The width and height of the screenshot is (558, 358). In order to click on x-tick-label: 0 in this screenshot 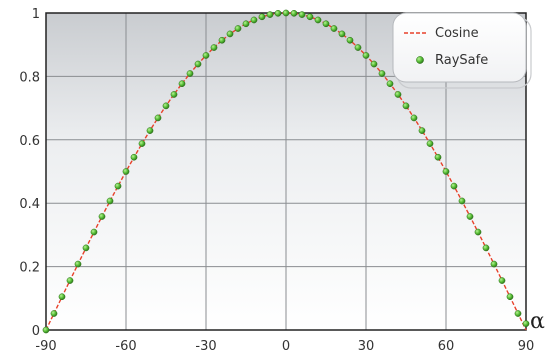, I will do `click(286, 346)`.